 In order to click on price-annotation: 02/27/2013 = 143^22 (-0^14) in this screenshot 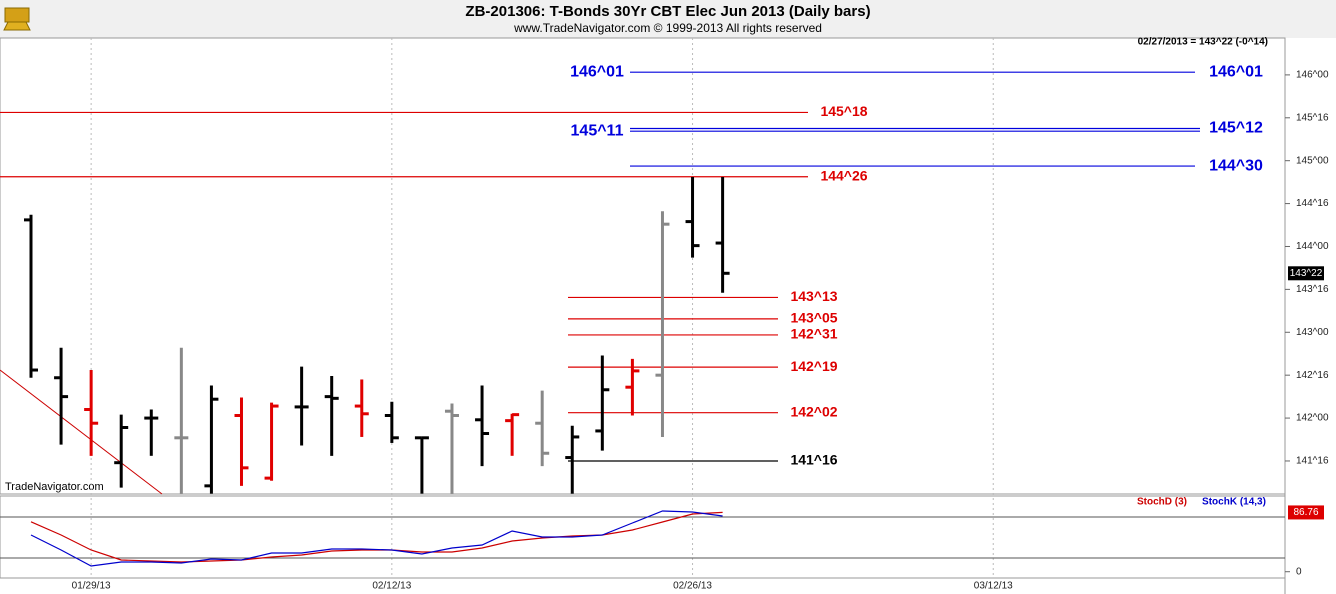, I will do `click(1203, 42)`.